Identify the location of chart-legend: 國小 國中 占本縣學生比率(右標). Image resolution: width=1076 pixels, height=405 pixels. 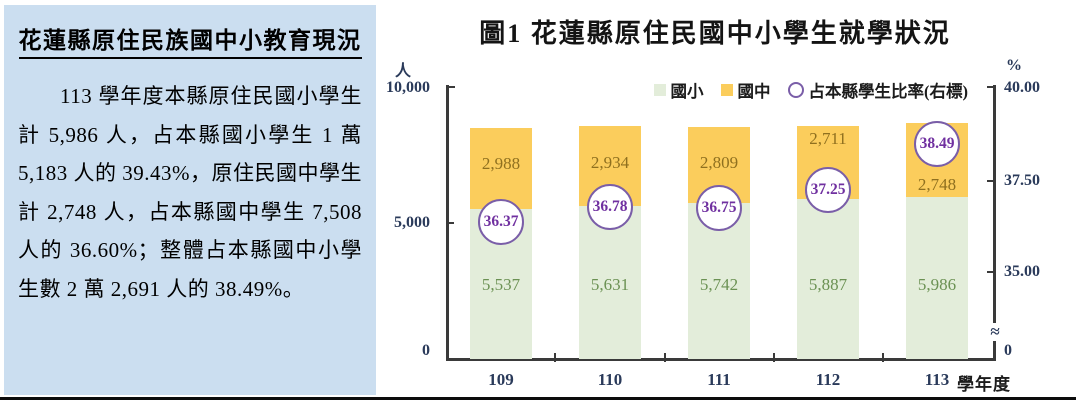
(811, 90).